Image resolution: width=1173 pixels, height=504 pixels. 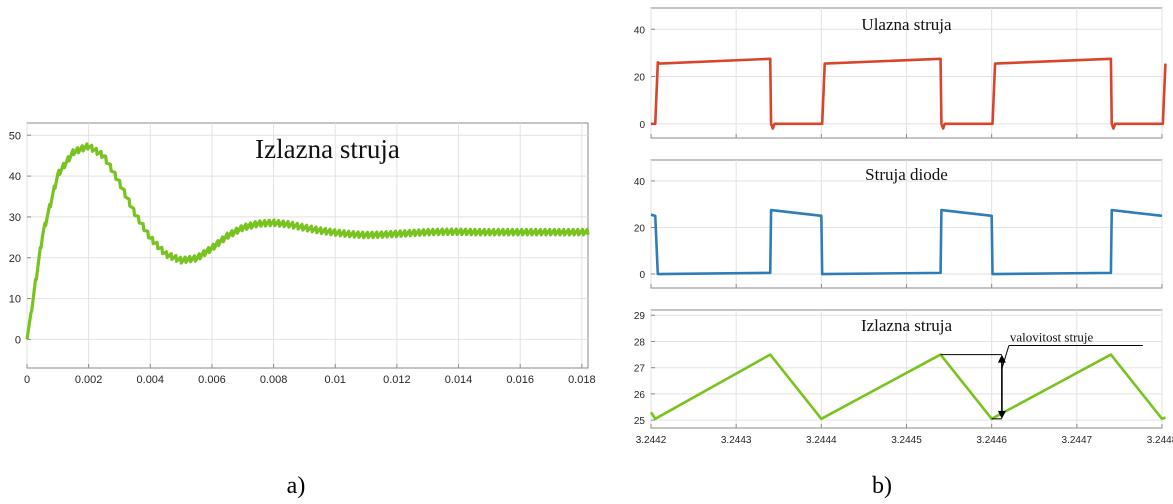 I want to click on ripple-leader-line, so click(x=1005, y=357).